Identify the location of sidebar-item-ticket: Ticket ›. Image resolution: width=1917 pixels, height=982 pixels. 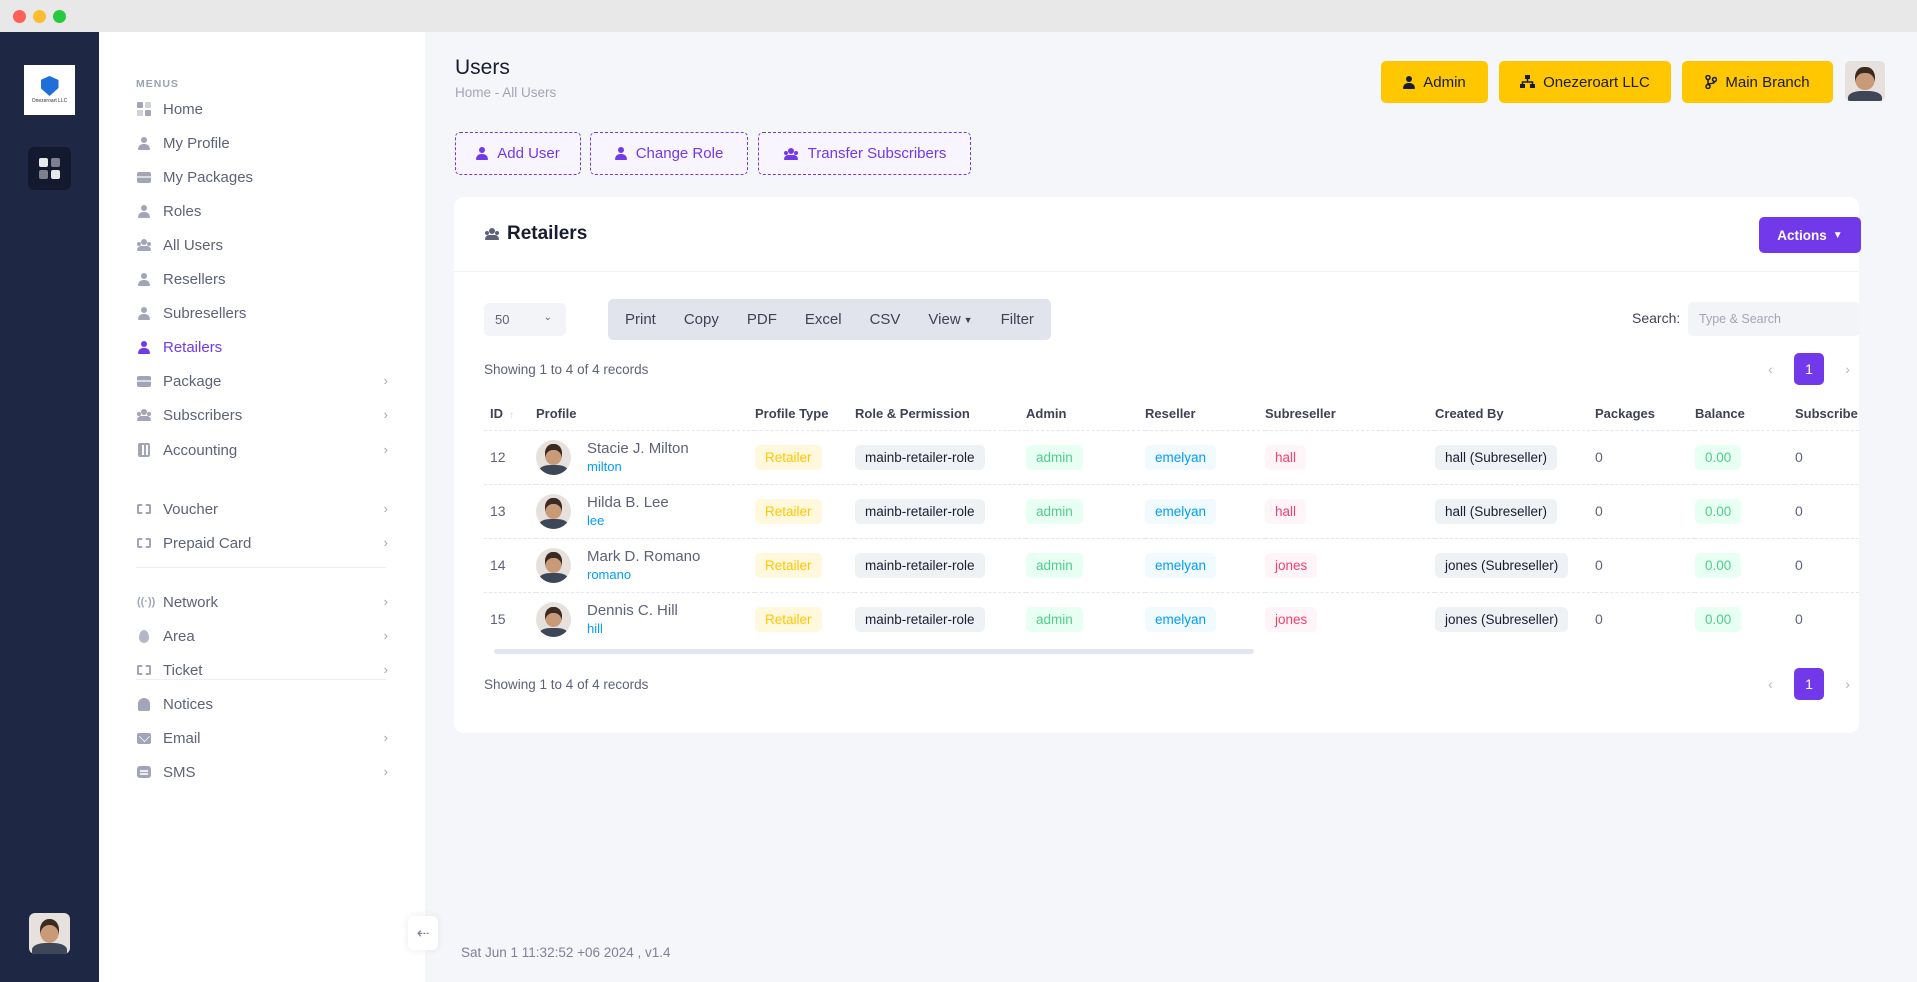
(262, 670).